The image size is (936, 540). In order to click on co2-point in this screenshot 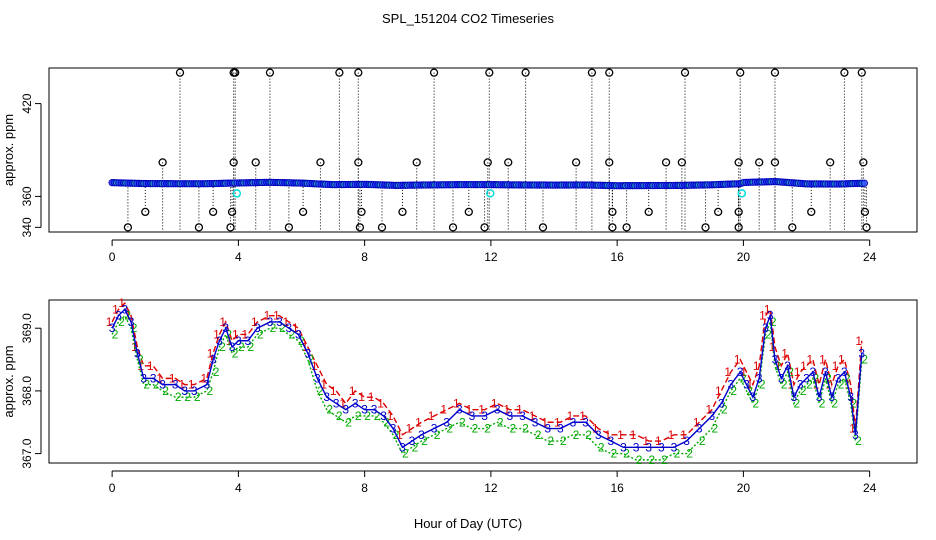, I will do `click(864, 183)`.